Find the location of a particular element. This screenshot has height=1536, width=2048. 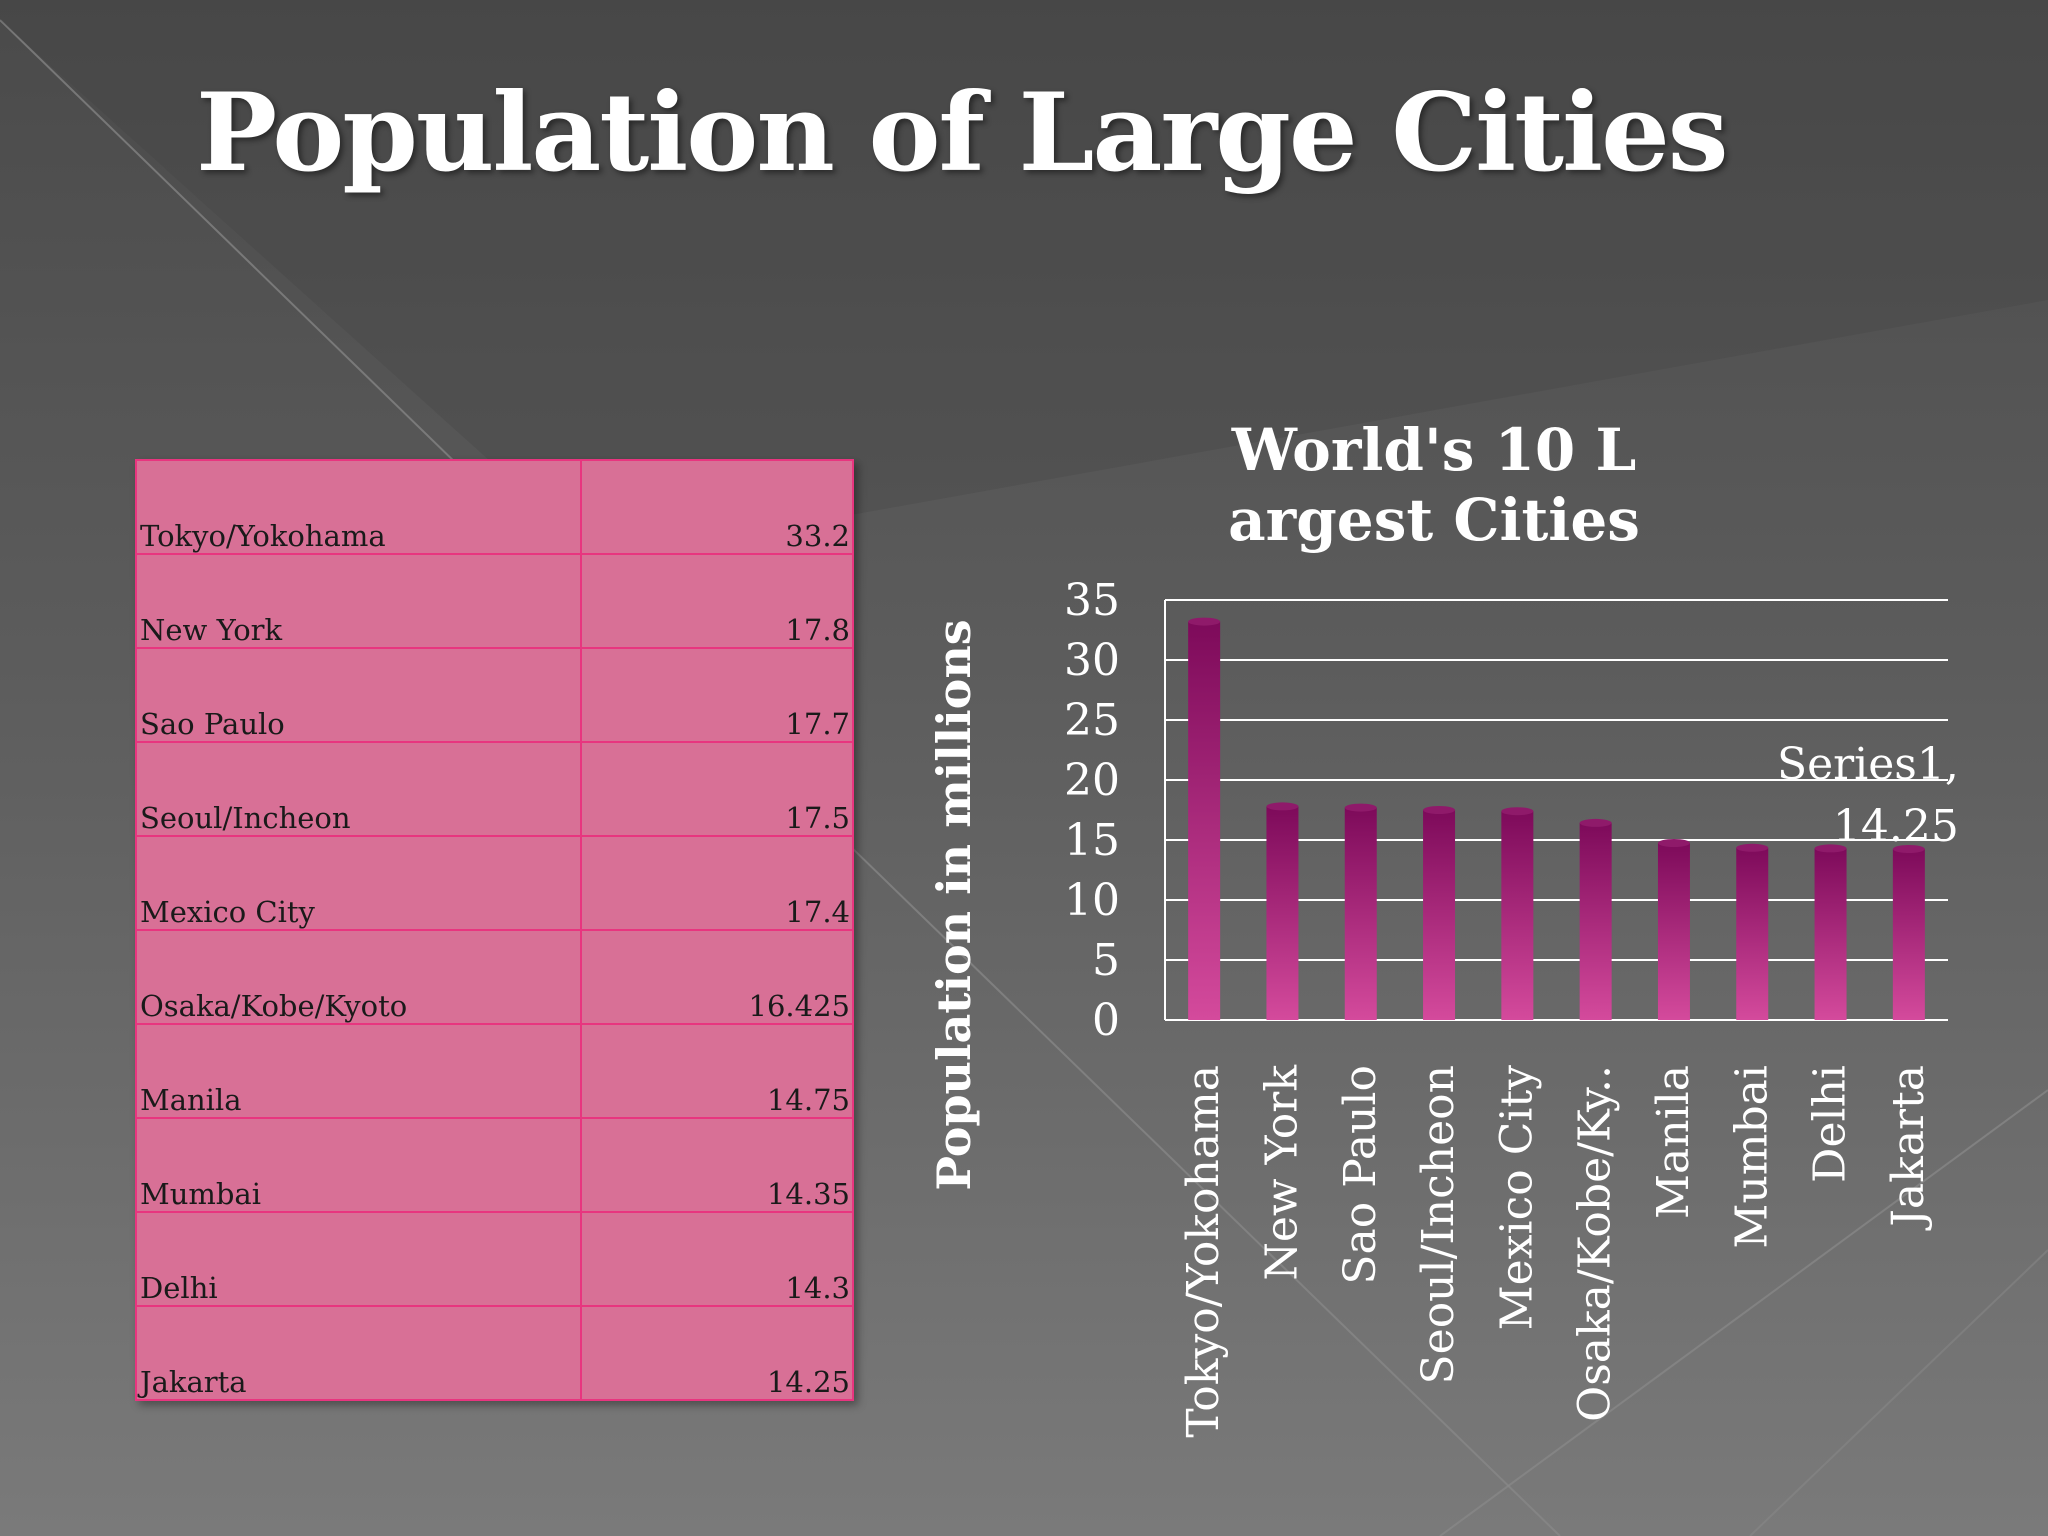

population-value-cell: 17.4 is located at coordinates (717, 883).